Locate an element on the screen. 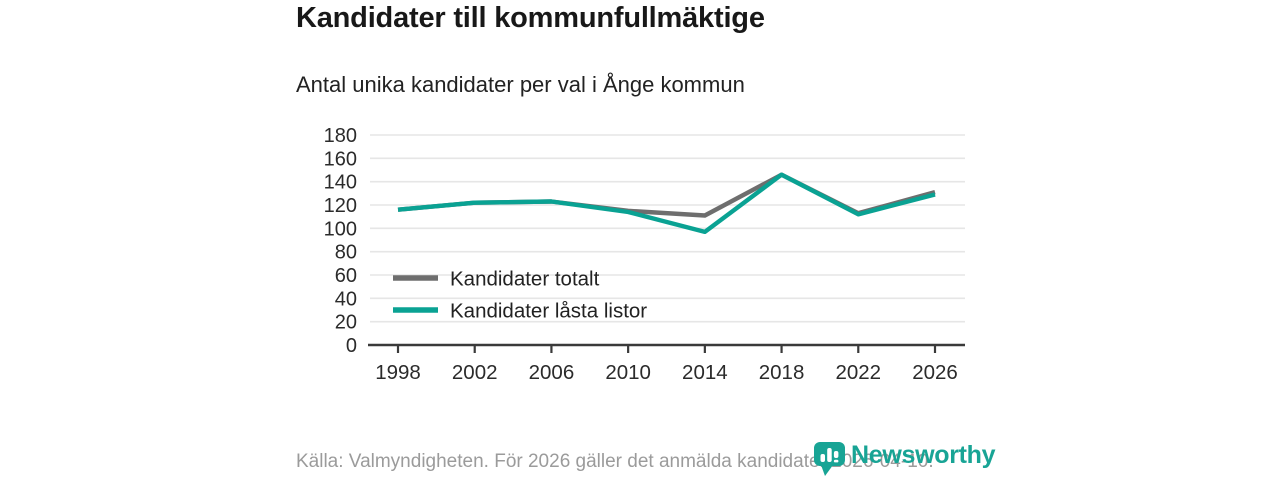  svg-text: 2010 is located at coordinates (628, 372).